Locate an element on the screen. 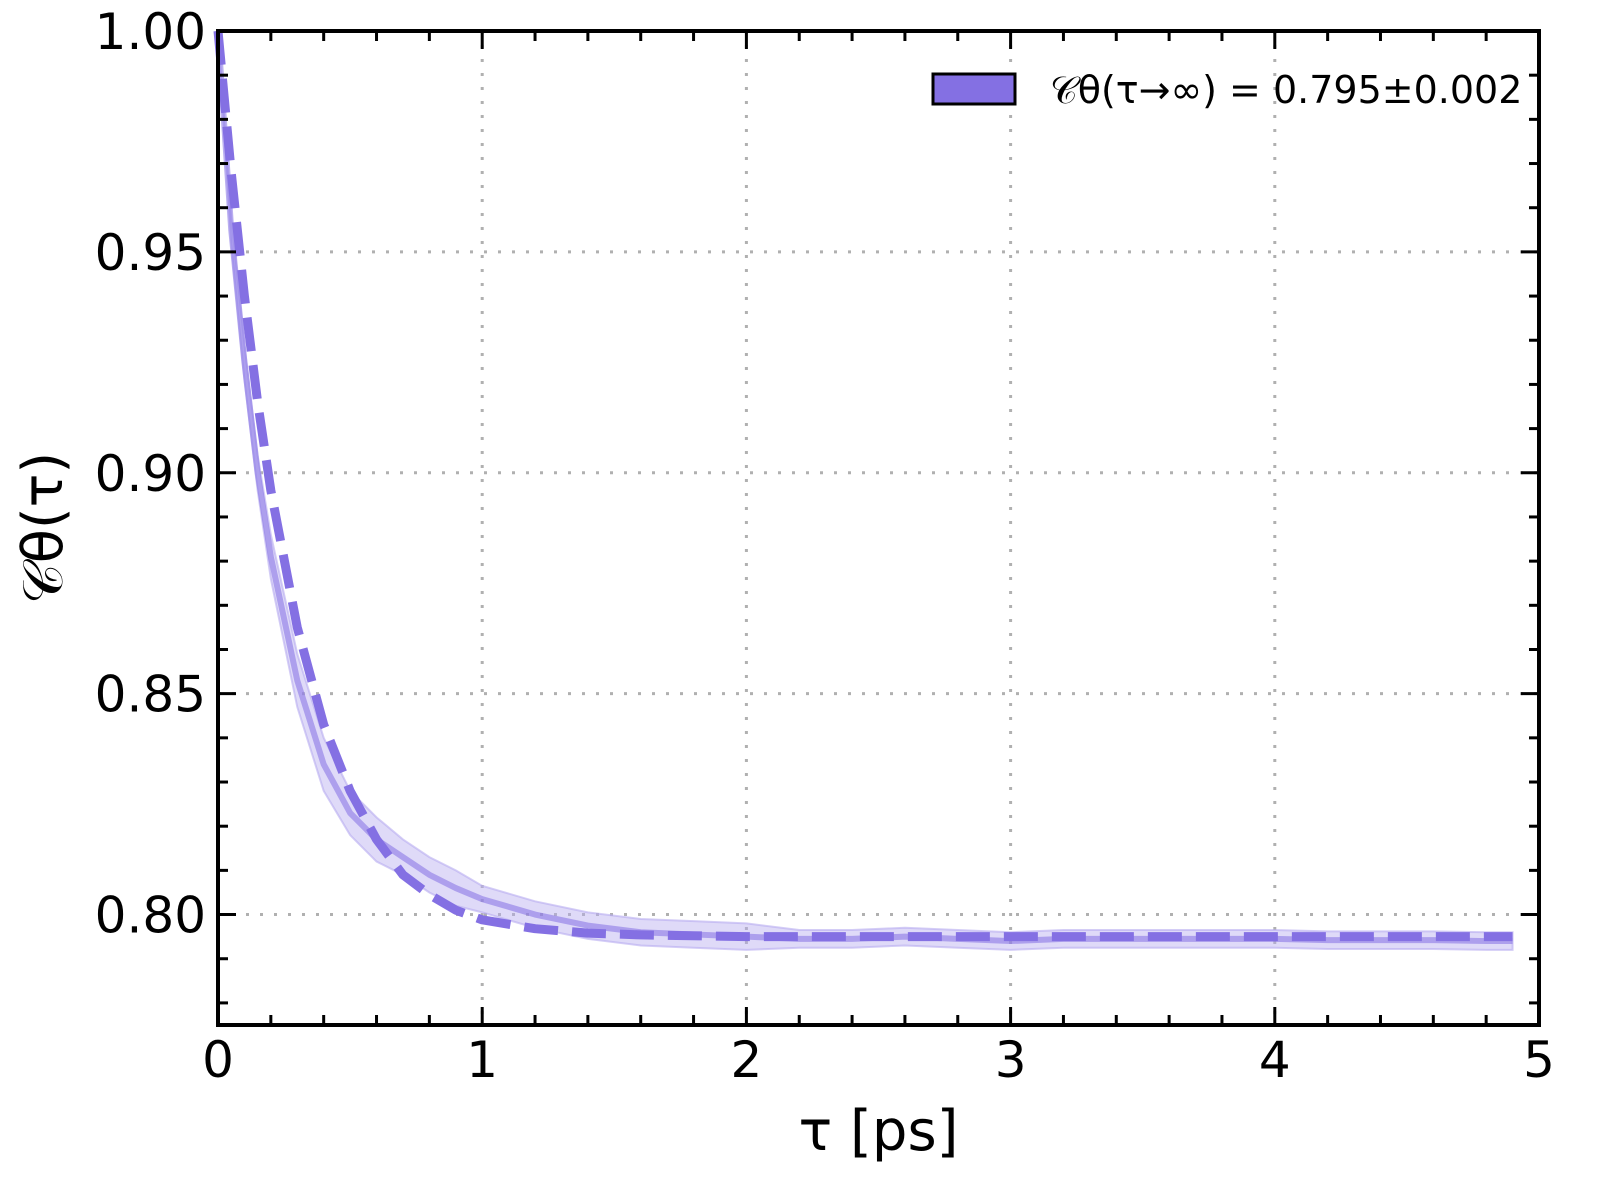 The width and height of the screenshot is (1600, 1200). x-tick-label: 4 is located at coordinates (1275, 1060).